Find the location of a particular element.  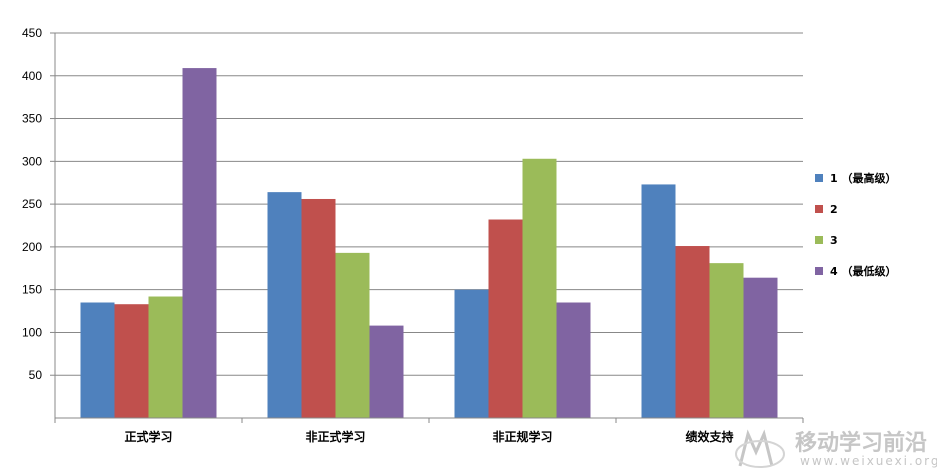

watermark-logo-icon is located at coordinates (760, 448).